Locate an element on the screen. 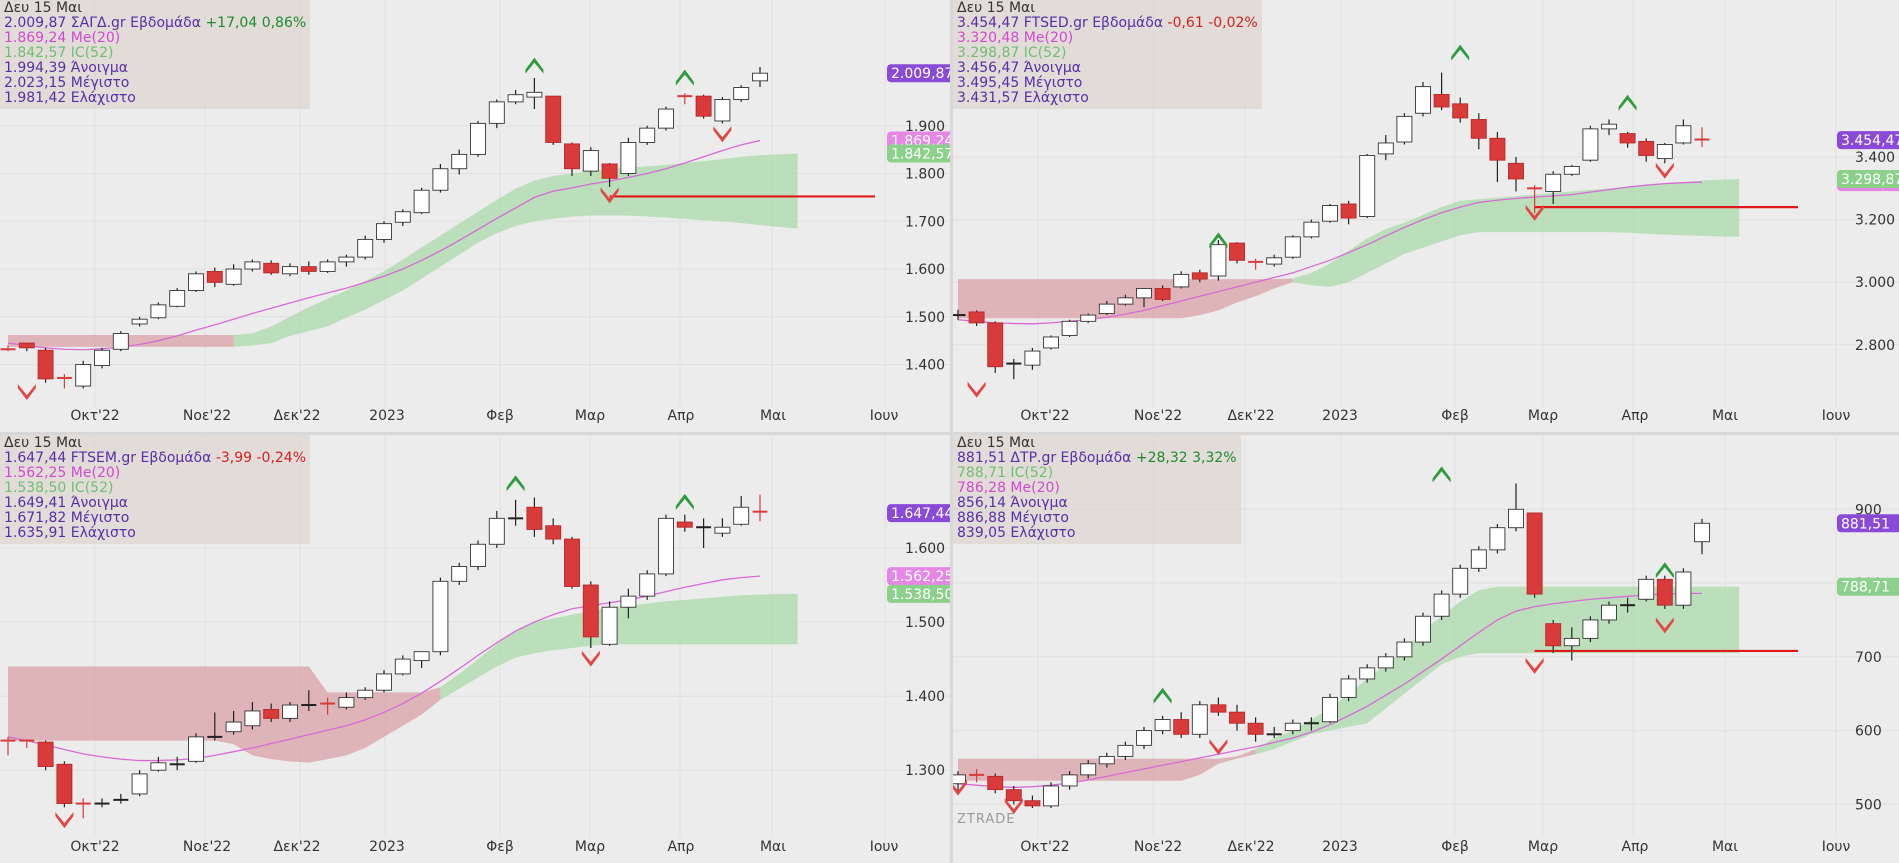 Image resolution: width=1899 pixels, height=863 pixels. signal-up-arrow-icon is located at coordinates (1627, 102).